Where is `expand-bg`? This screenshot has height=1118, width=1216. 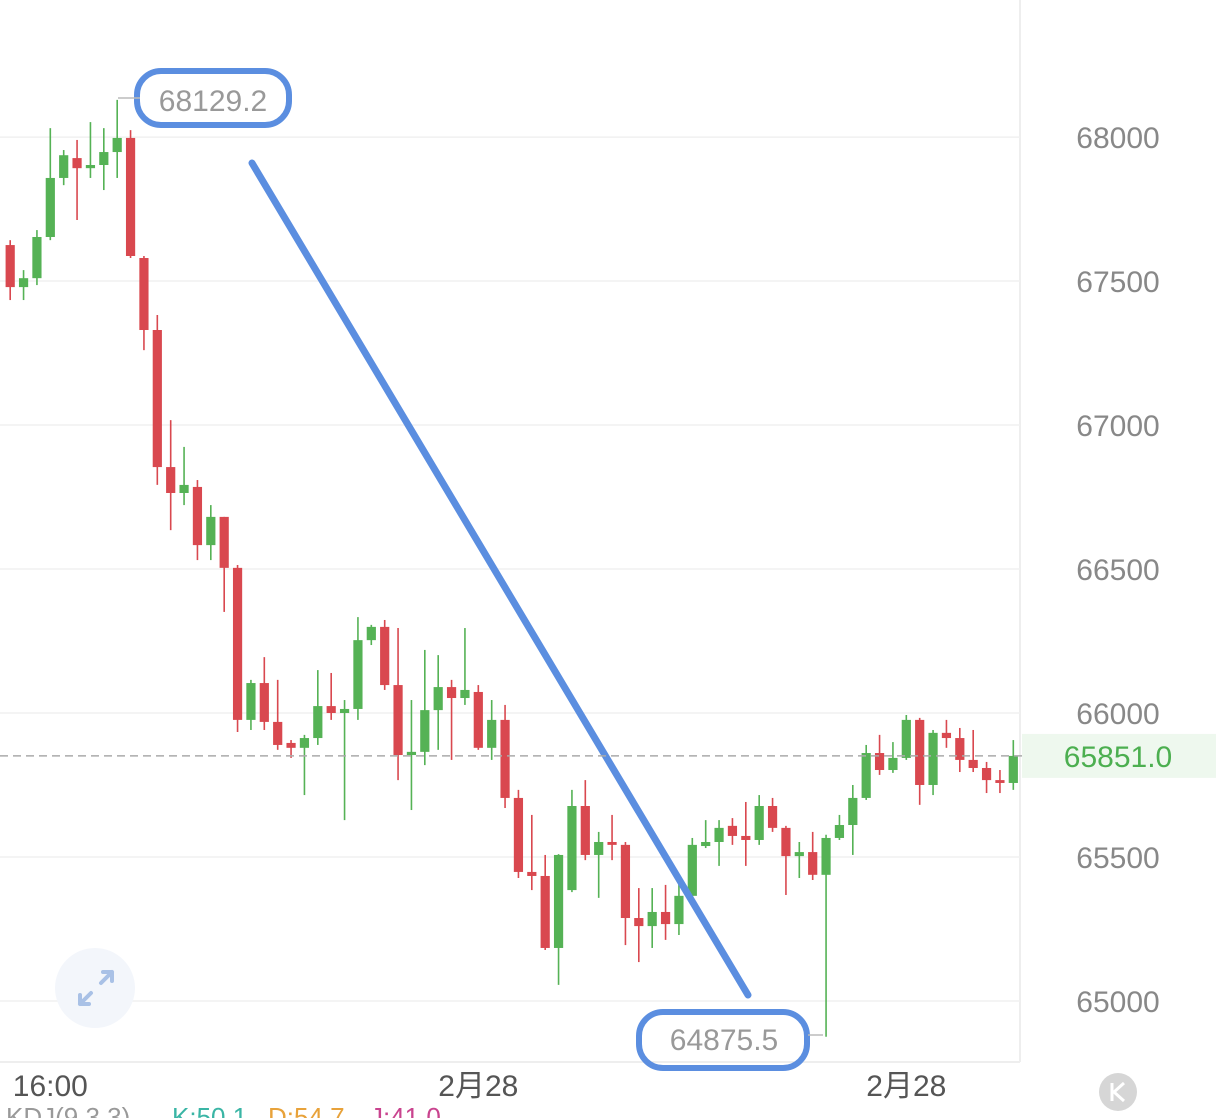
expand-bg is located at coordinates (95, 988).